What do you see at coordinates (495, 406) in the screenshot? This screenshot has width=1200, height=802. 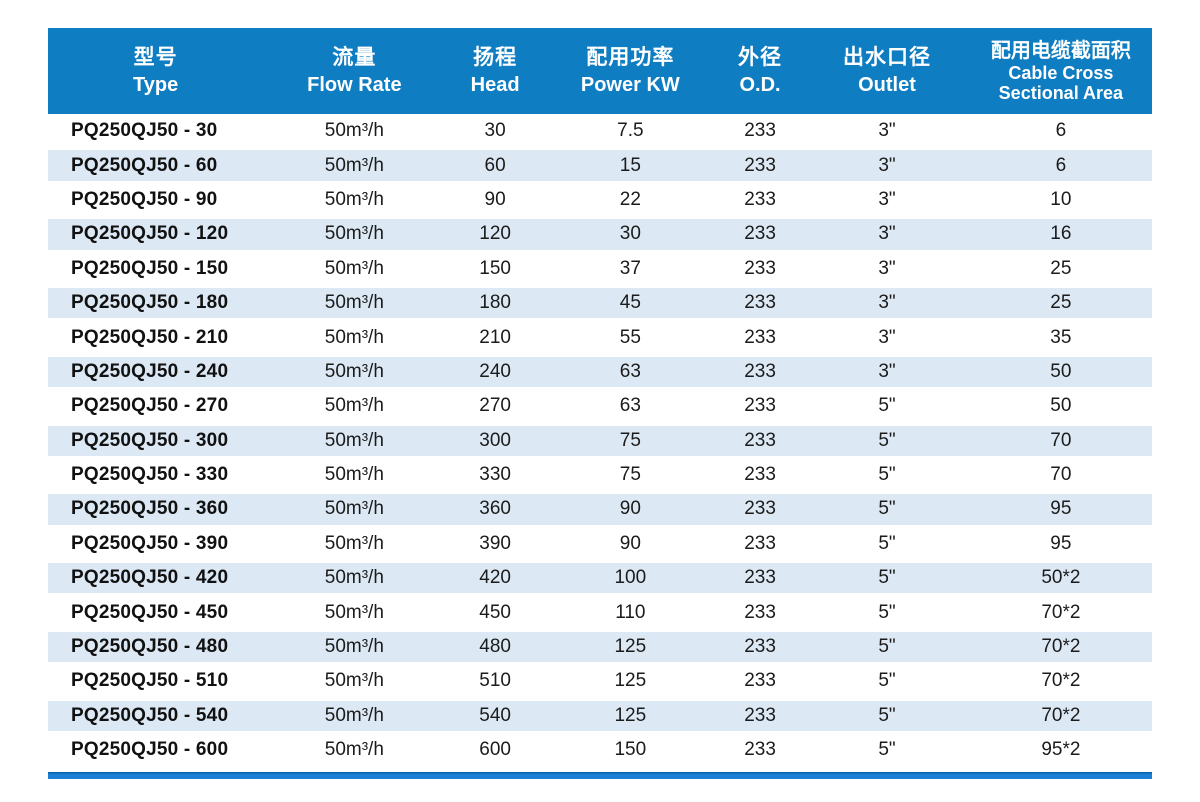 I see `cell-head: 270` at bounding box center [495, 406].